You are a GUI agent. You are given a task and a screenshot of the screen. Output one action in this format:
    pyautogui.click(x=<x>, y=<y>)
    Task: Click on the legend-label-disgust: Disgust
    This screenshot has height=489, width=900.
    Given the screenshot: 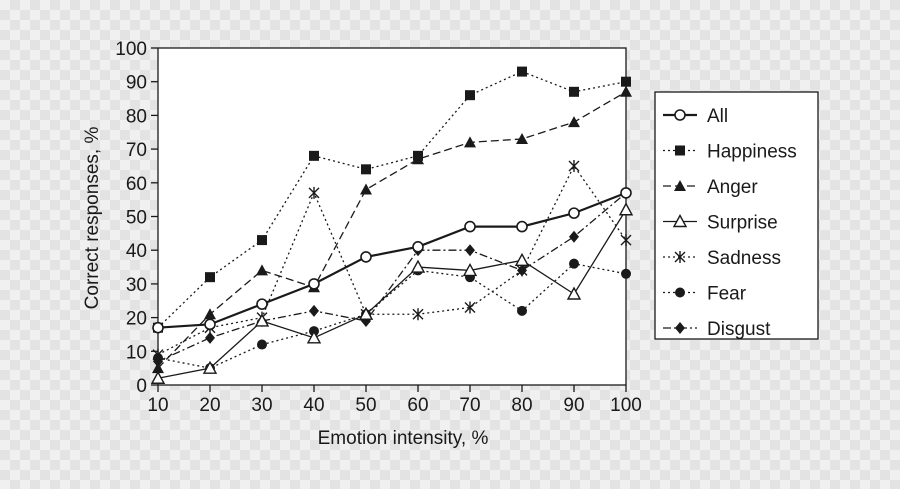 What is the action you would take?
    pyautogui.click(x=739, y=329)
    